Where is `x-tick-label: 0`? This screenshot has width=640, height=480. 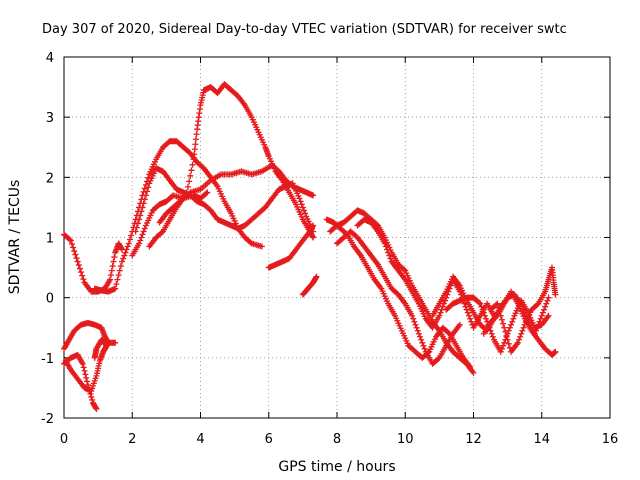 x-tick-label: 0 is located at coordinates (64, 439).